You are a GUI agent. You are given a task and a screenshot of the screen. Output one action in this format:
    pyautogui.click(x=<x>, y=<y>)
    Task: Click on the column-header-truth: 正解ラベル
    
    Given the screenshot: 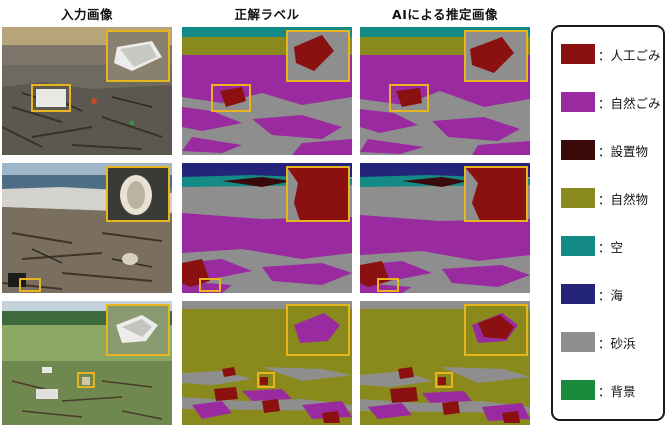 What is the action you would take?
    pyautogui.click(x=267, y=14)
    